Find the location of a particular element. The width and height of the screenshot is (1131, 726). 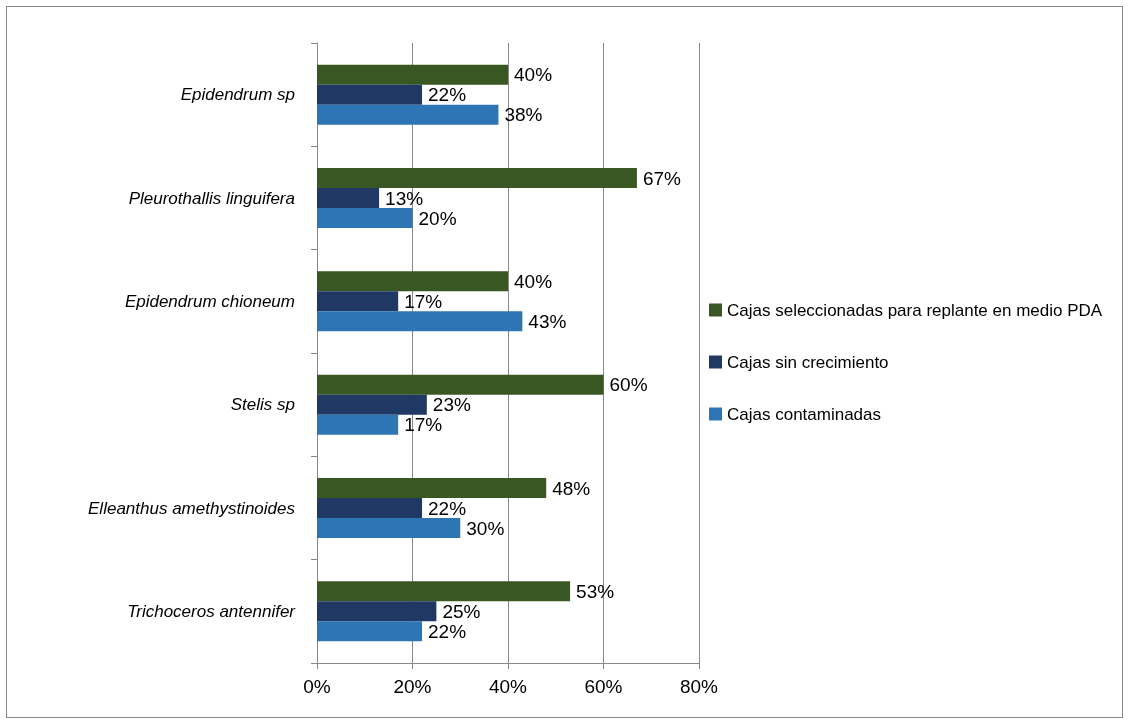

y-tick-label: Epidendrum sp is located at coordinates (237, 95).